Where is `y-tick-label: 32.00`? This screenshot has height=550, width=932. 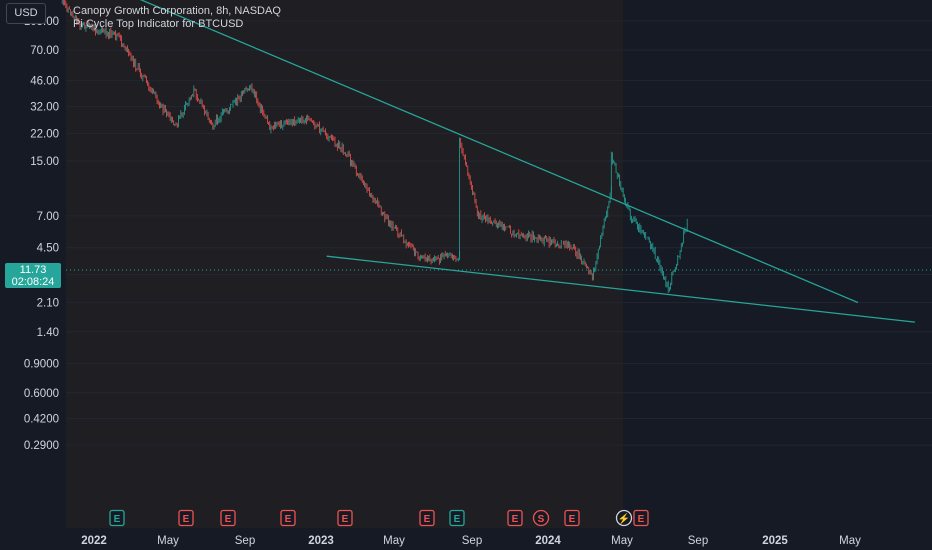
y-tick-label: 32.00 is located at coordinates (44, 107).